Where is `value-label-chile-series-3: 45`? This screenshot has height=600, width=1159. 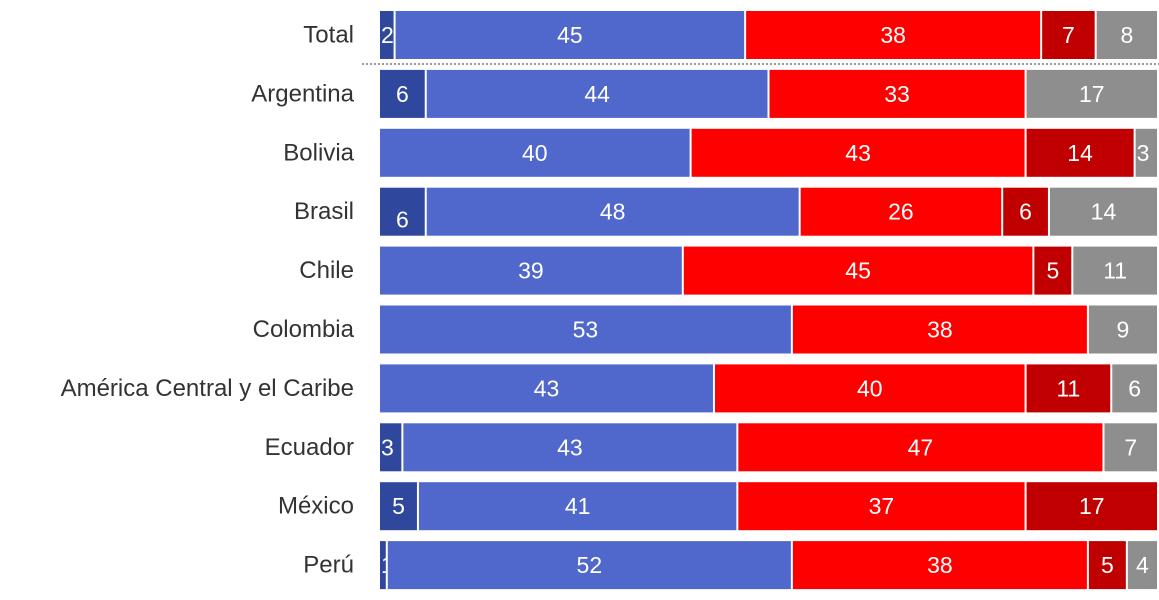
value-label-chile-series-3: 45 is located at coordinates (858, 271).